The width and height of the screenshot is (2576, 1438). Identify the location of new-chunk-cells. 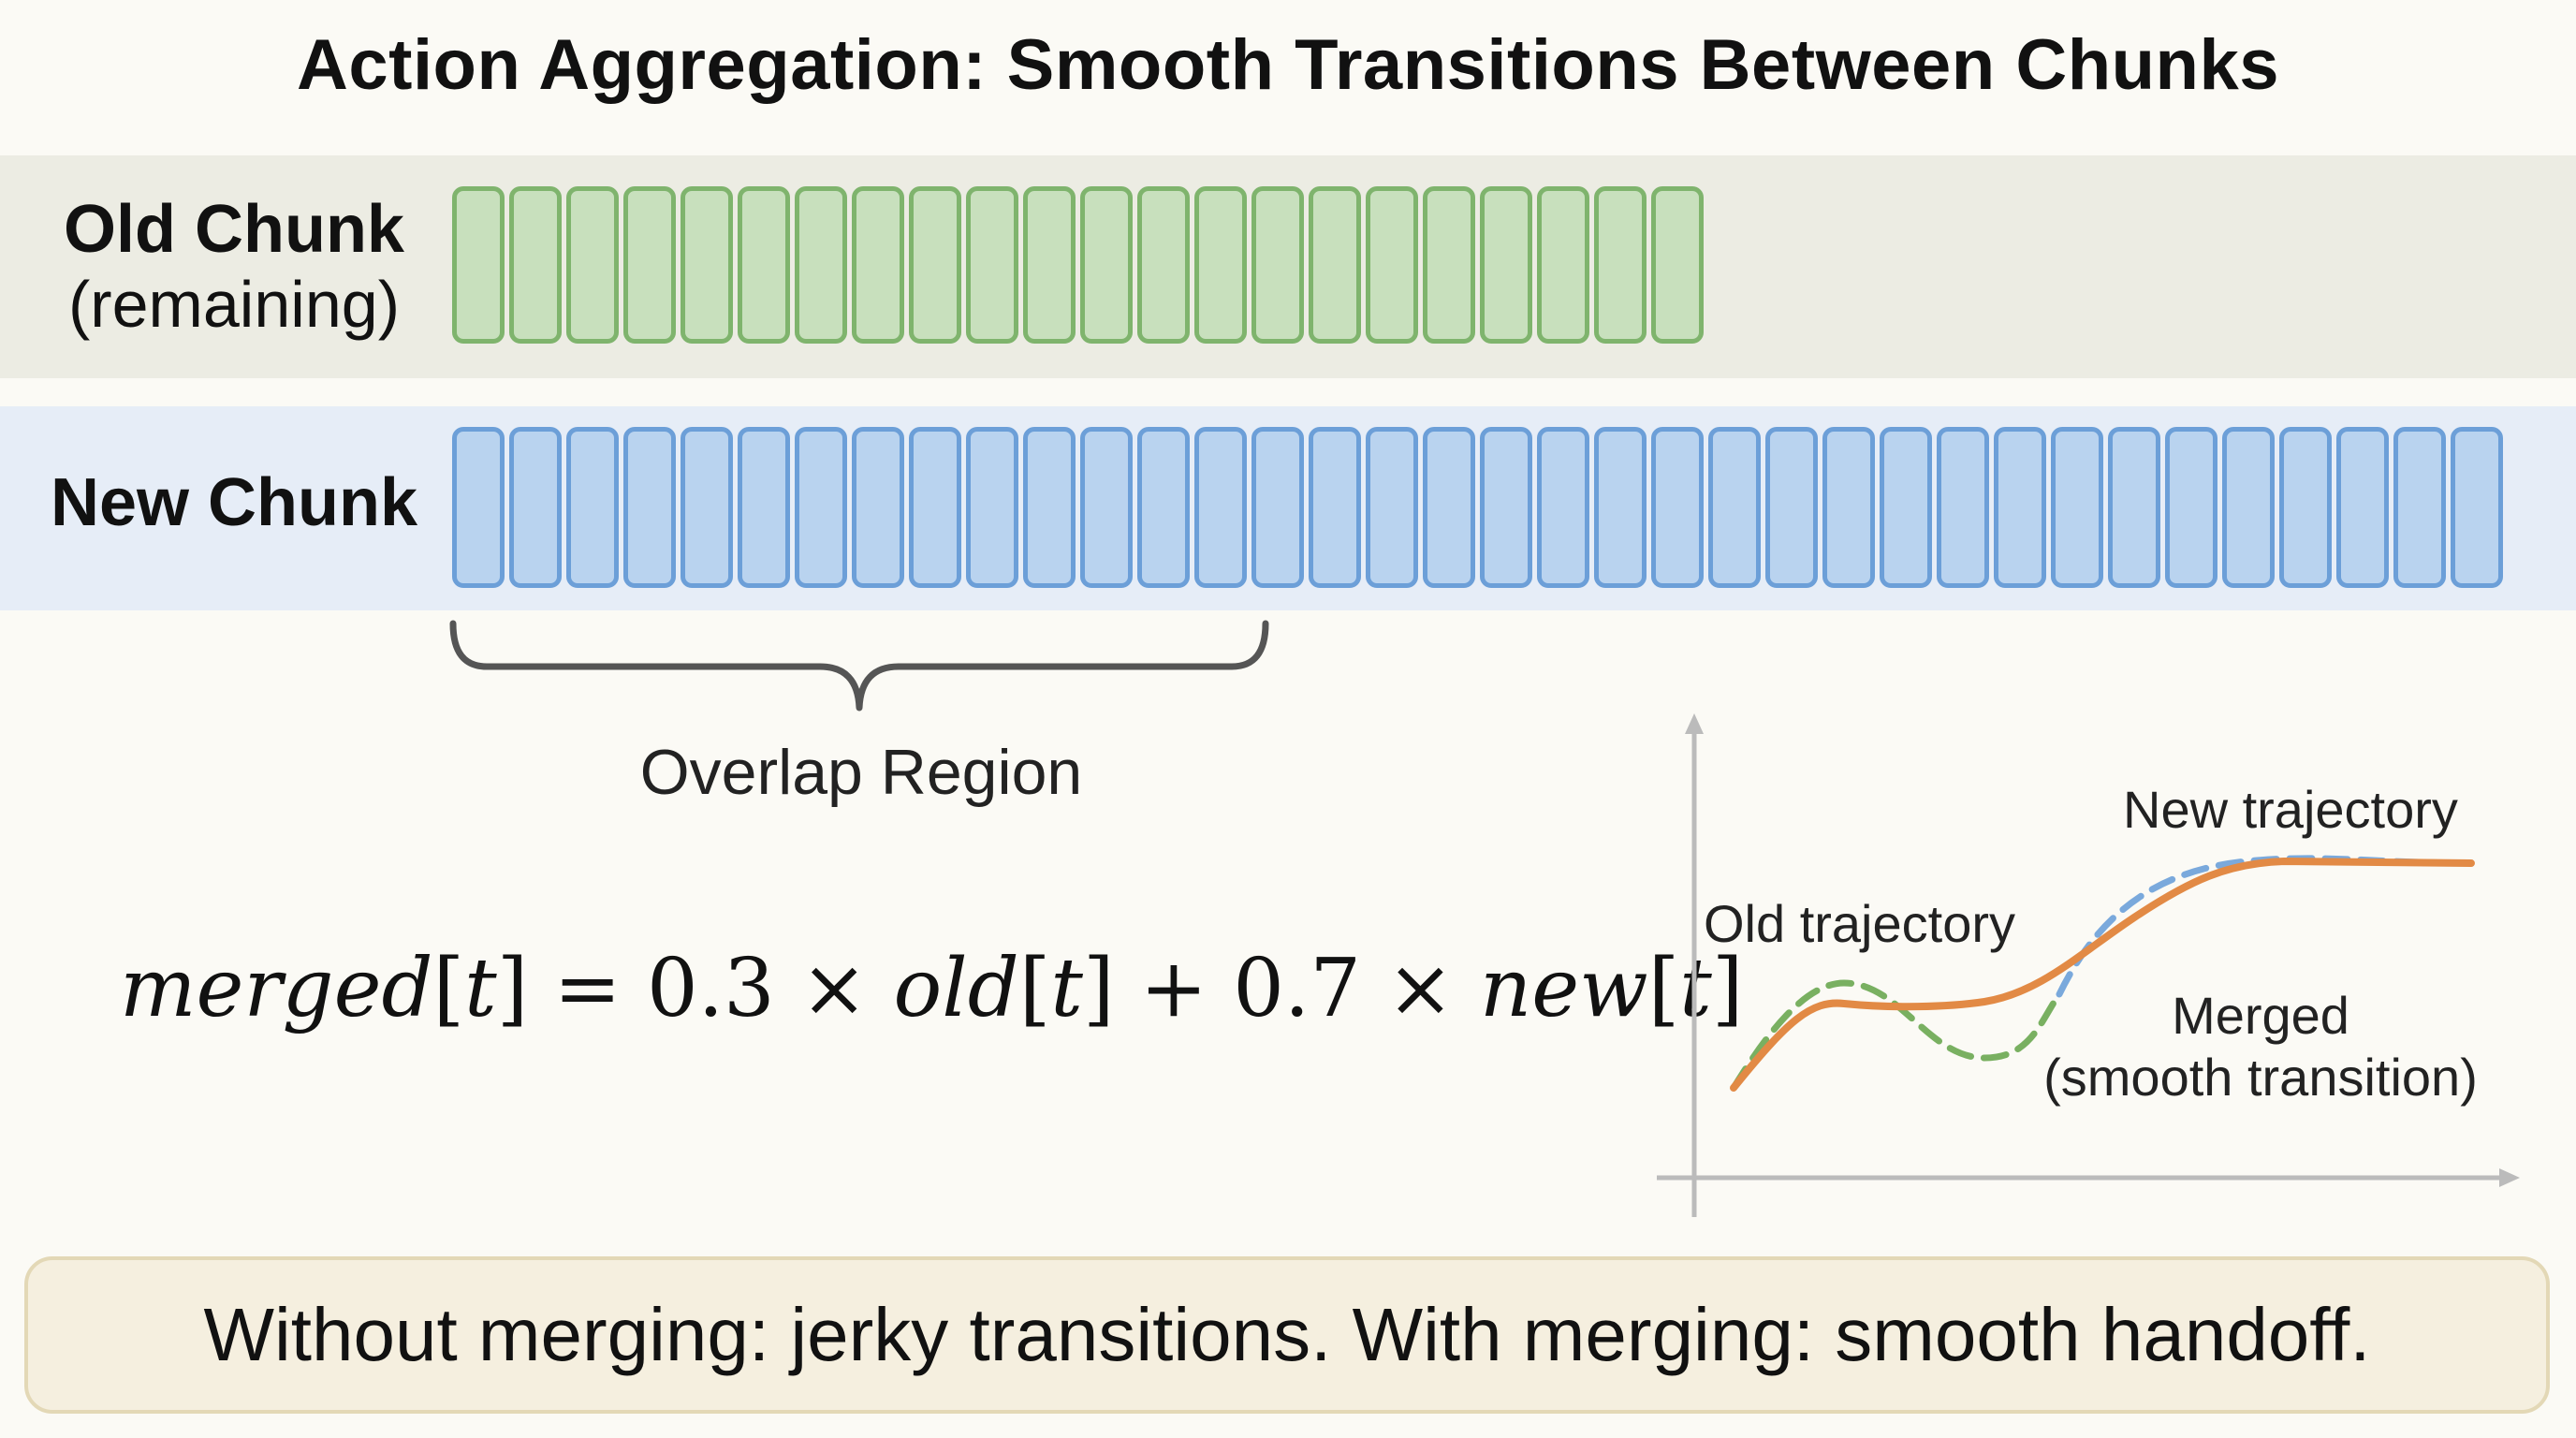
(1477, 507).